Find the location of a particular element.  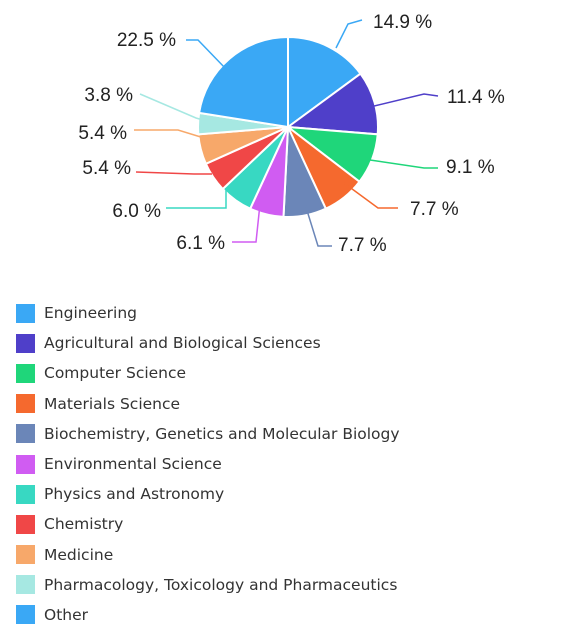

legend-label: Medicine is located at coordinates (79, 554).